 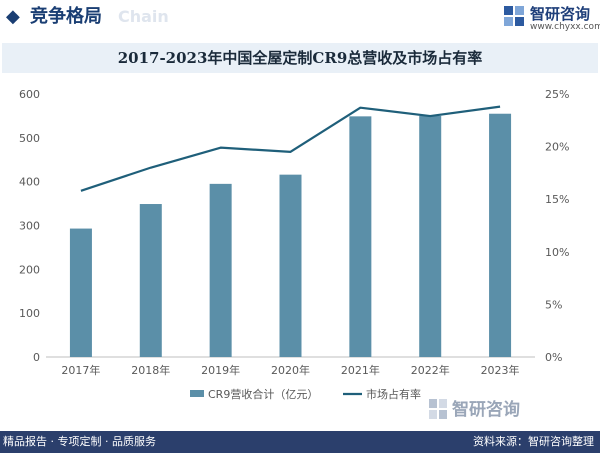 What do you see at coordinates (29, 94) in the screenshot?
I see `y-left-tick-label: 600` at bounding box center [29, 94].